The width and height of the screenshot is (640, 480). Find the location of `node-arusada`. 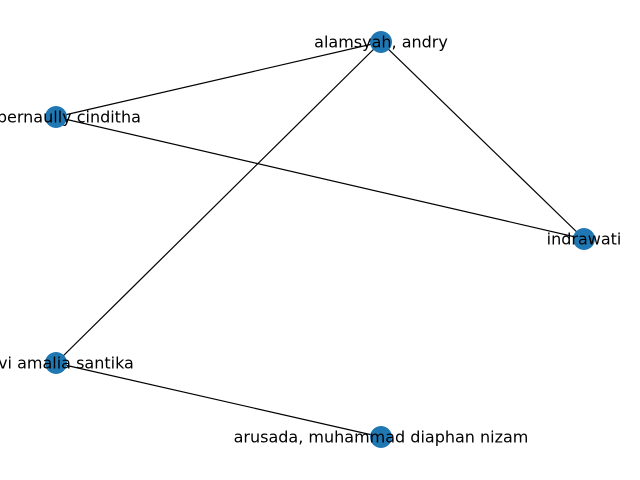

node-arusada is located at coordinates (381, 437).